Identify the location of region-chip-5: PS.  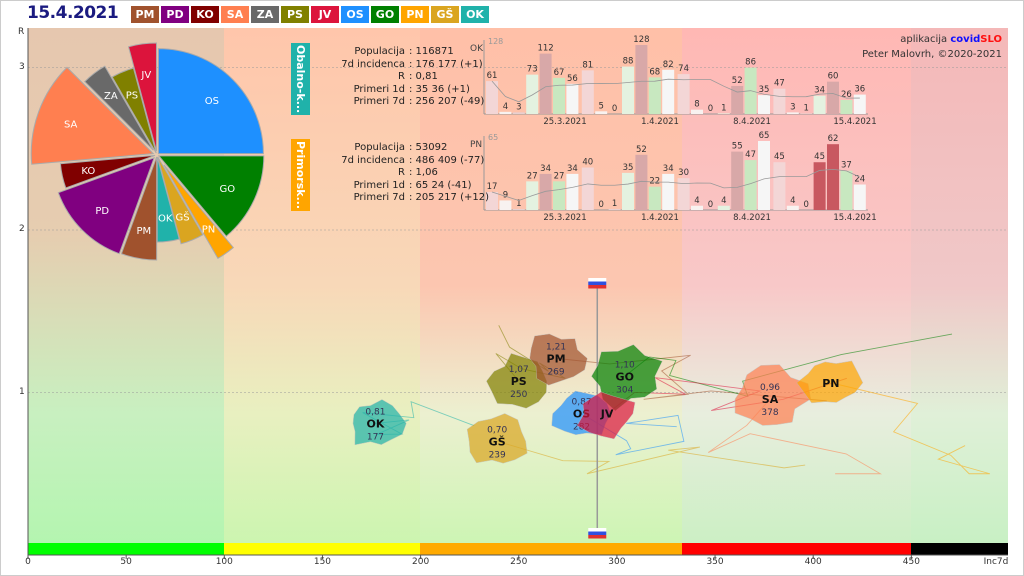
(295, 14).